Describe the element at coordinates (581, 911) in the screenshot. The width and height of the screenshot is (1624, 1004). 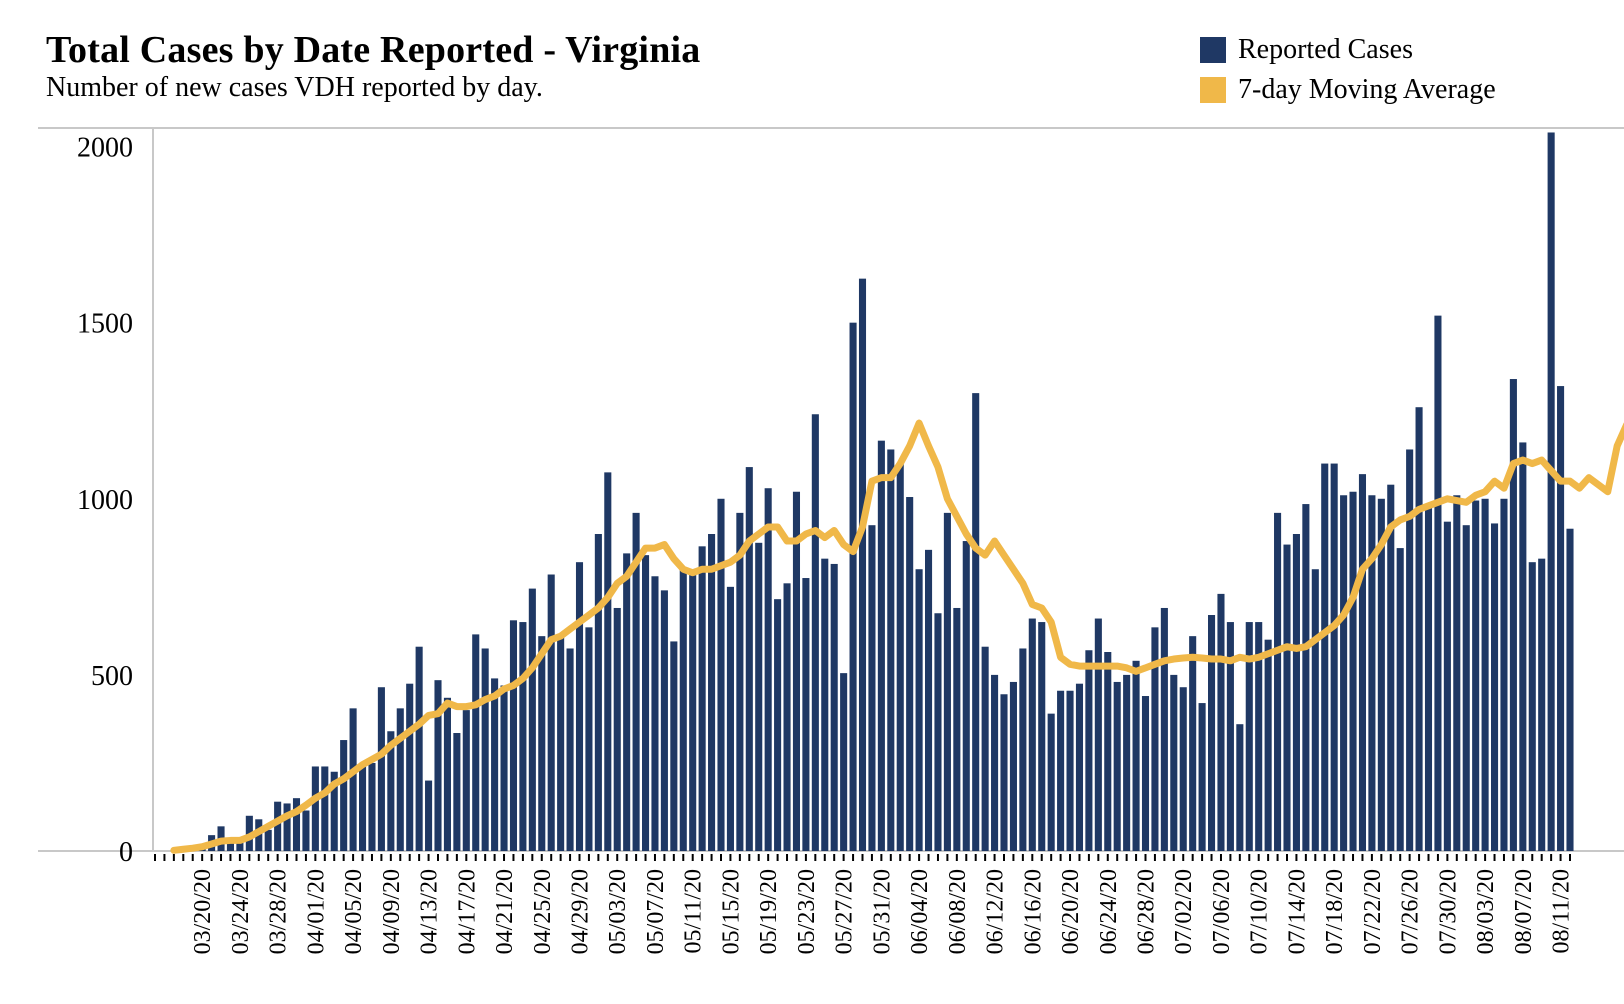
I see `x-tick-label: 04/29/20` at that location.